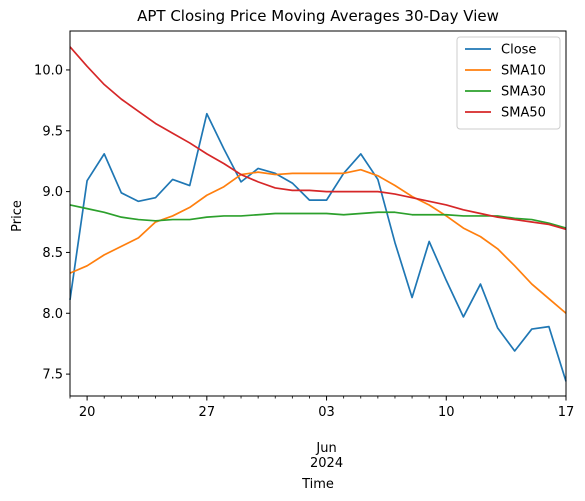 The width and height of the screenshot is (585, 501). Describe the element at coordinates (566, 412) in the screenshot. I see `x-tick-label: 17` at that location.